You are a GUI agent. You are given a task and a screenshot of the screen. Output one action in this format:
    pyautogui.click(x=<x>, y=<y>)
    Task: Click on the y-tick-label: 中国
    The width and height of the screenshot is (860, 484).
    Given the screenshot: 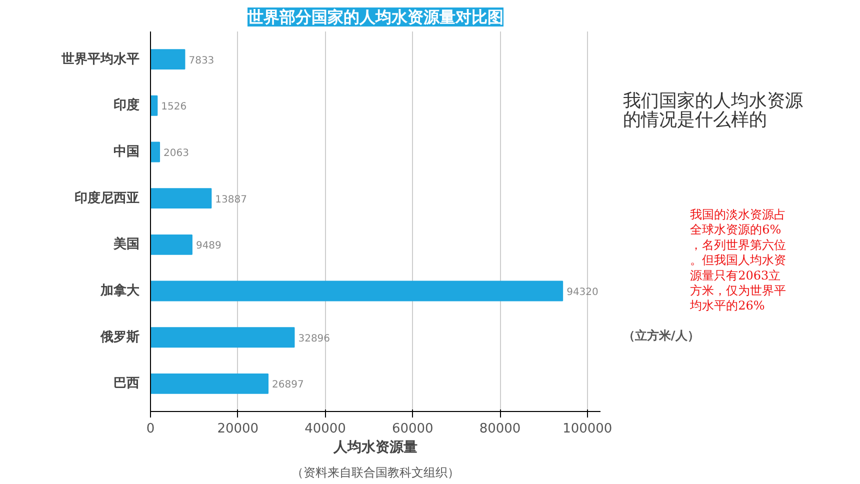 What is the action you would take?
    pyautogui.click(x=127, y=152)
    